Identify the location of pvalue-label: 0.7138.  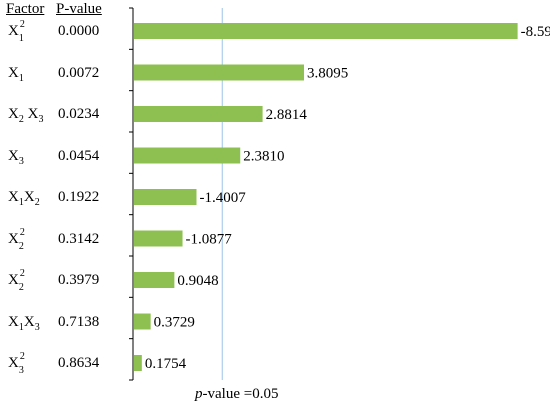
(79, 321).